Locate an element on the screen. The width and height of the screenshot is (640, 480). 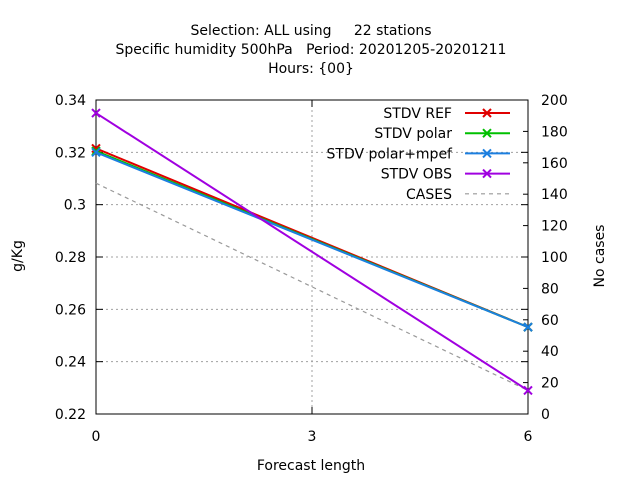
y2-tick-label: 20 is located at coordinates (550, 384).